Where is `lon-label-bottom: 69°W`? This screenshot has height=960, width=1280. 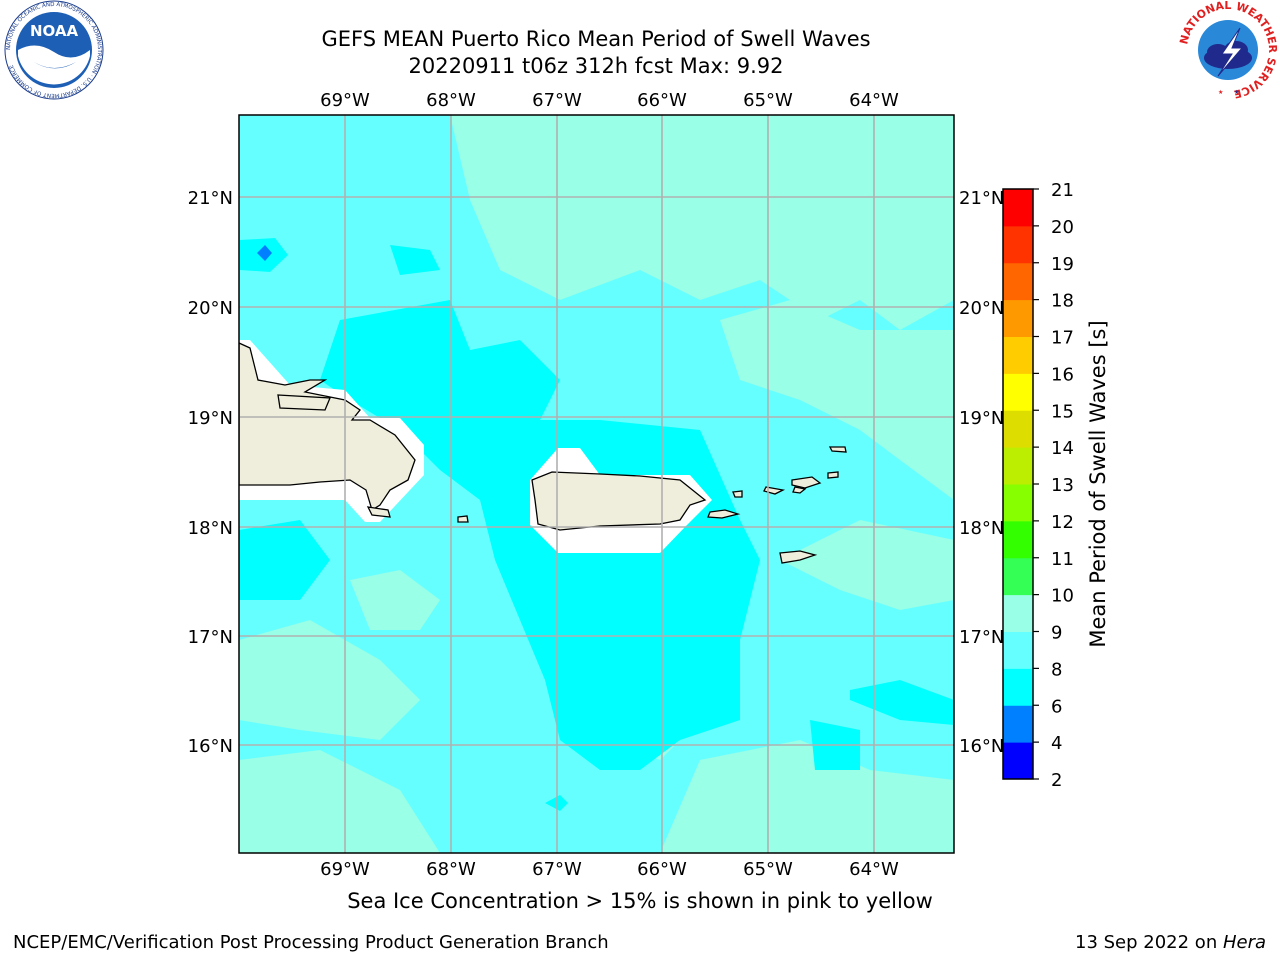 lon-label-bottom: 69°W is located at coordinates (345, 869).